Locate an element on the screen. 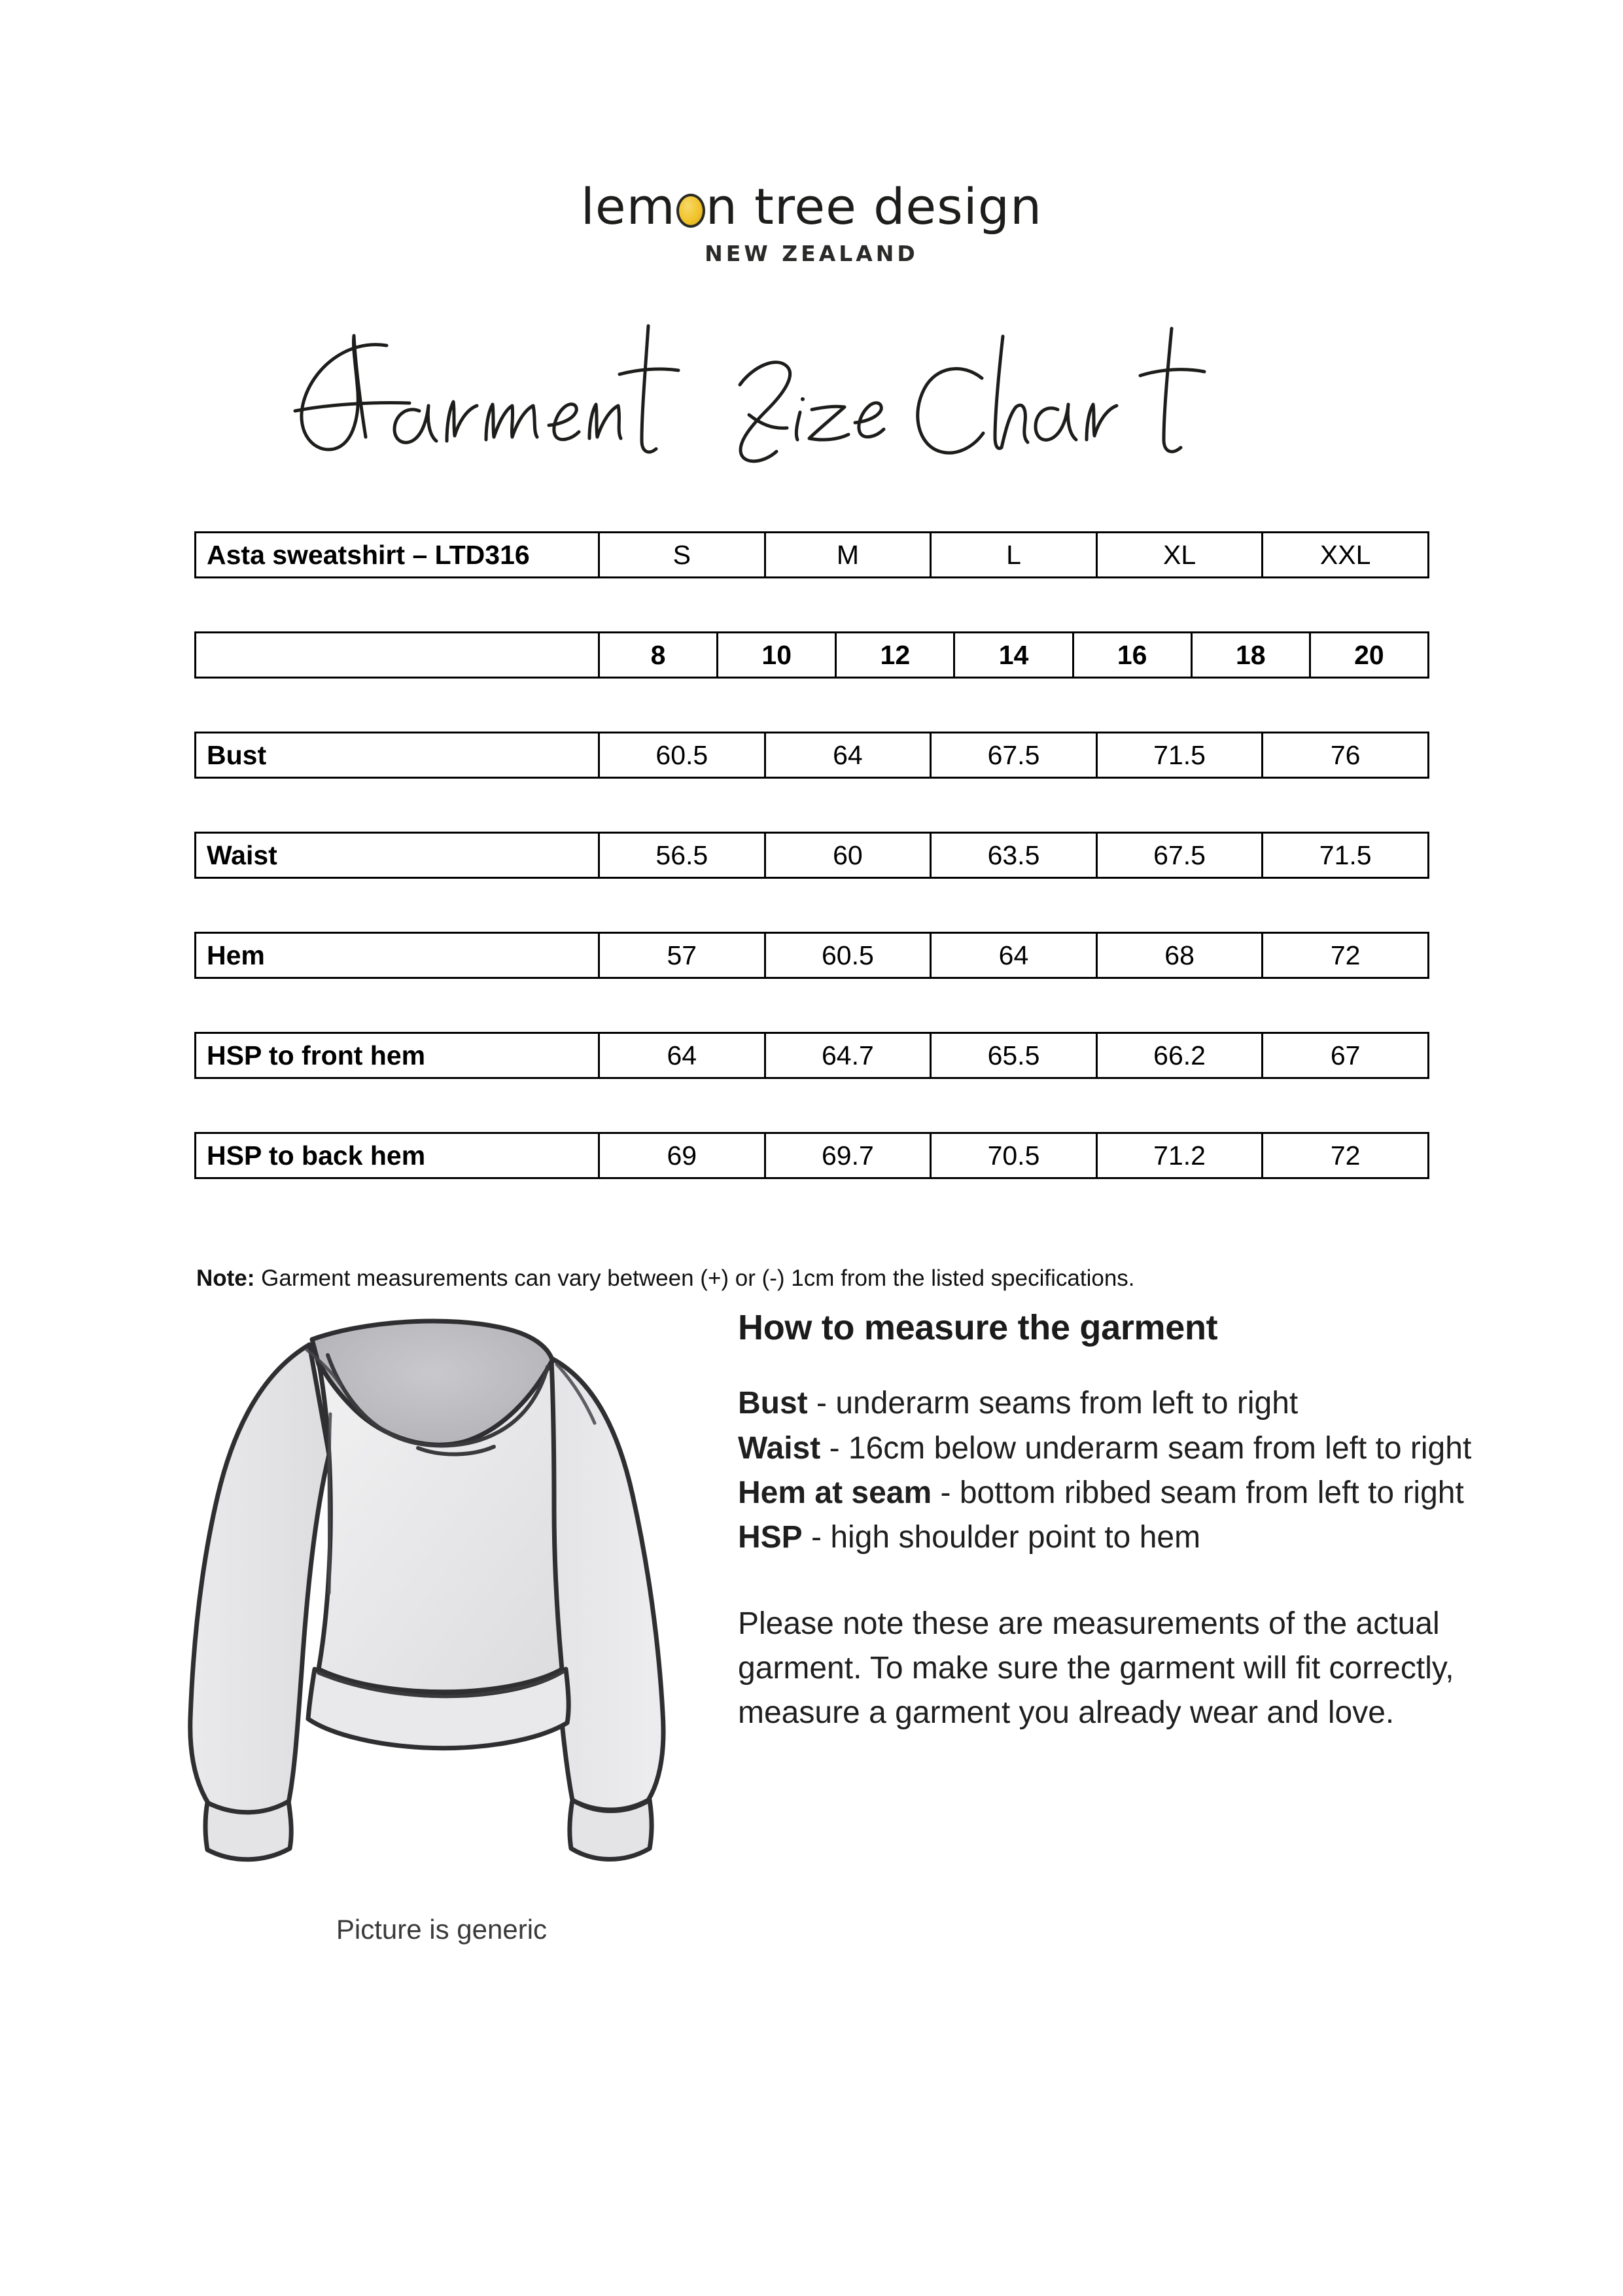 The width and height of the screenshot is (1623, 2296). measurement-label: HSP to back hem is located at coordinates (398, 1155).